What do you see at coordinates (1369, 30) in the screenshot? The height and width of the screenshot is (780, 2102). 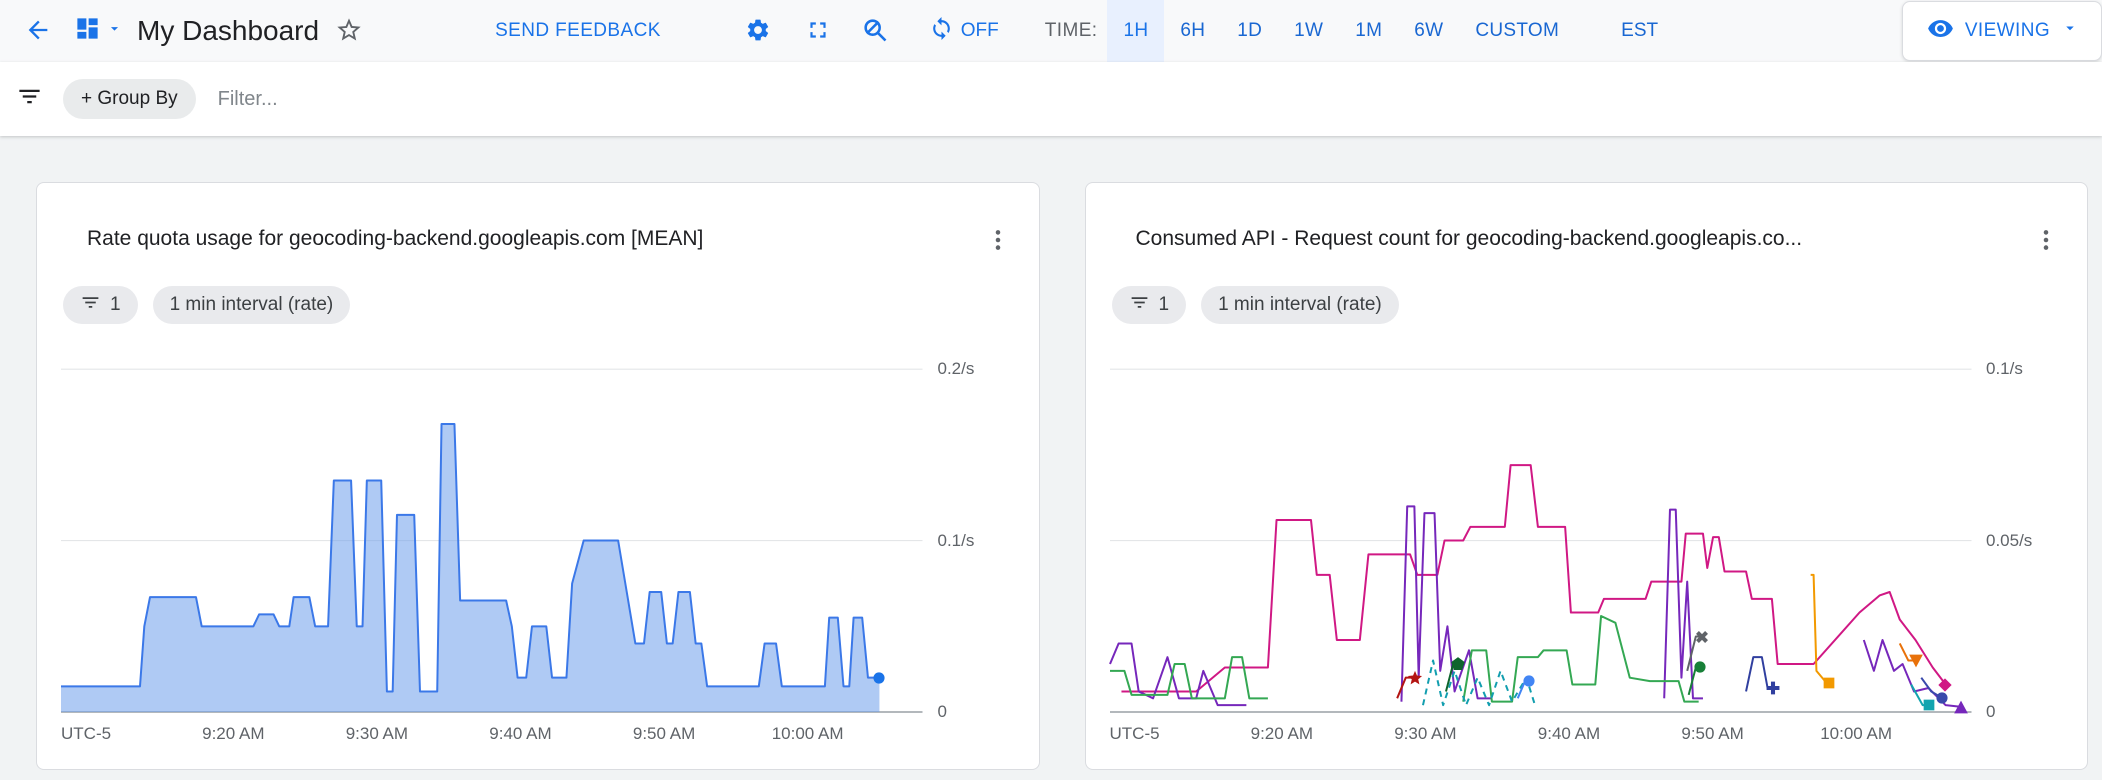 I see `time-range-1m: 1M` at bounding box center [1369, 30].